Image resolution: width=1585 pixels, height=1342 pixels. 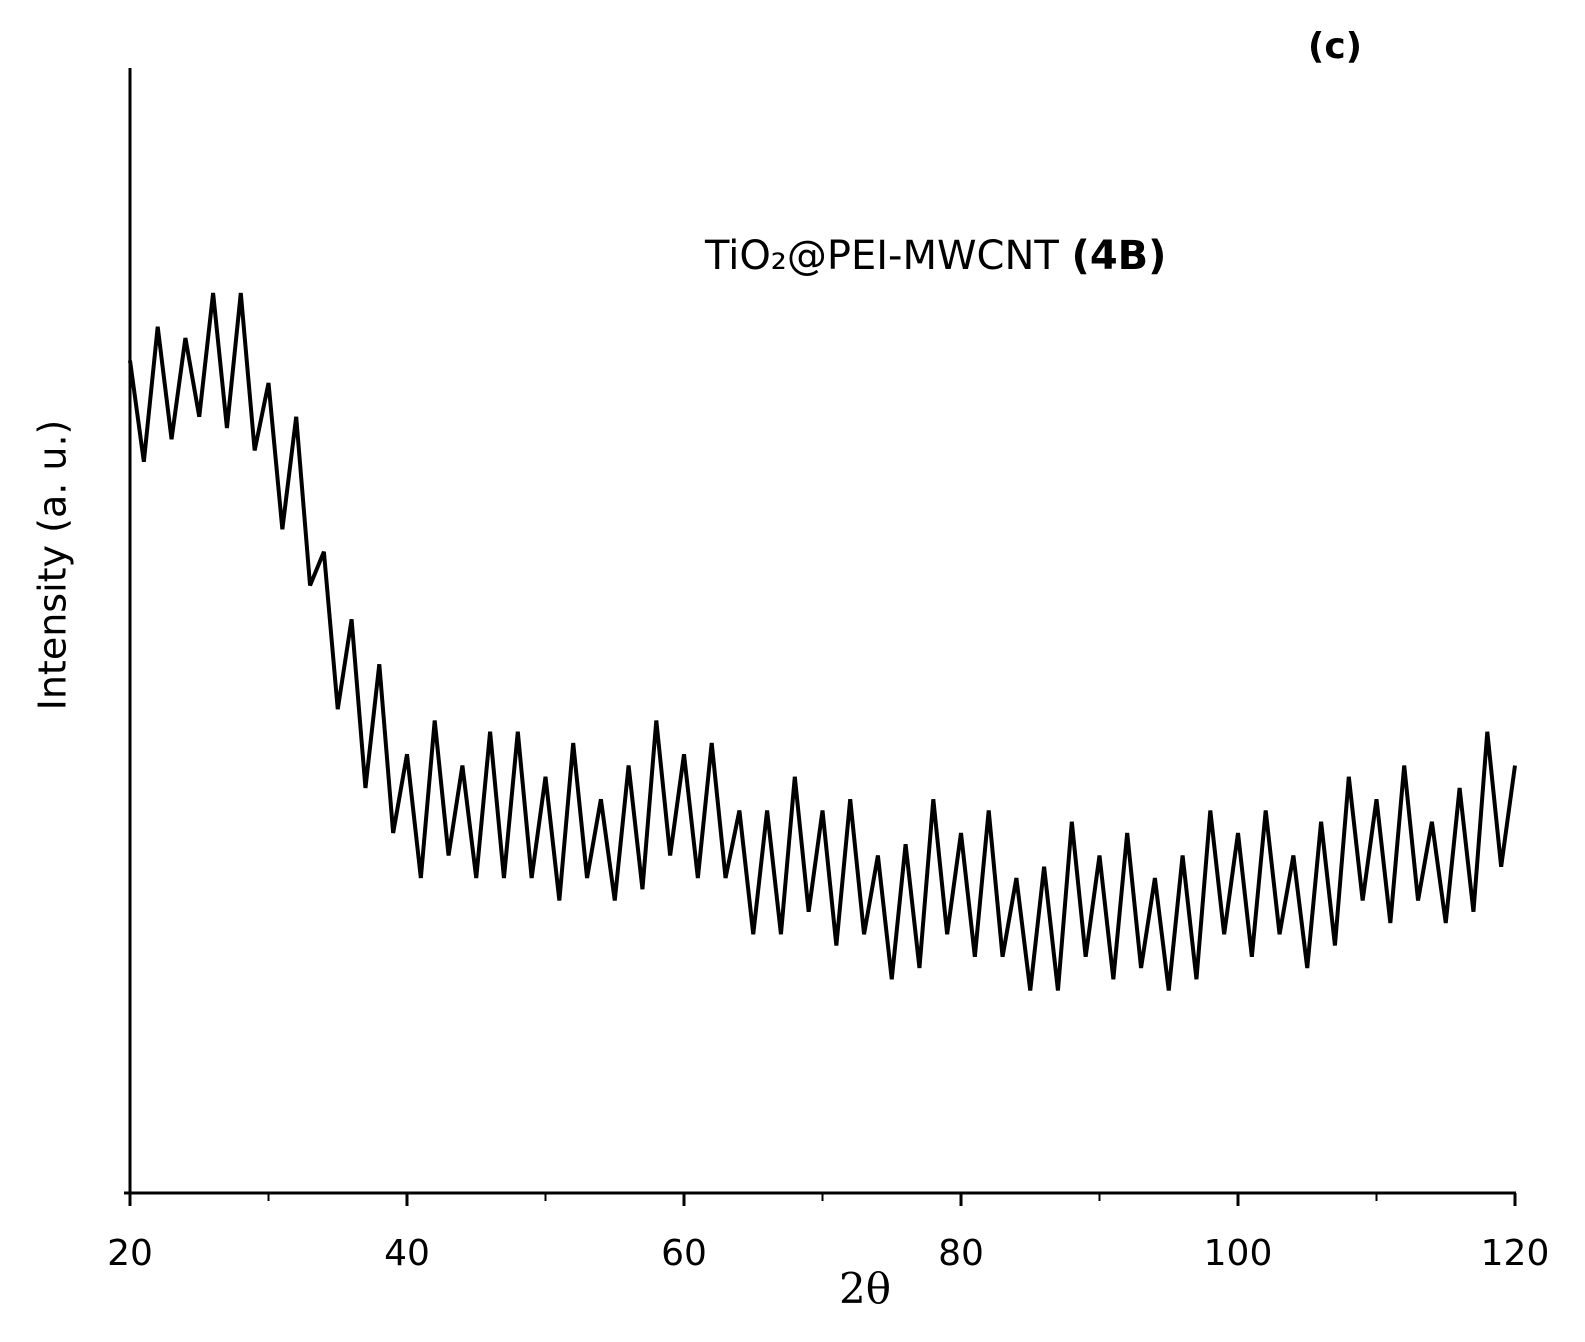 What do you see at coordinates (130, 1253) in the screenshot?
I see `x-tick-label: 20` at bounding box center [130, 1253].